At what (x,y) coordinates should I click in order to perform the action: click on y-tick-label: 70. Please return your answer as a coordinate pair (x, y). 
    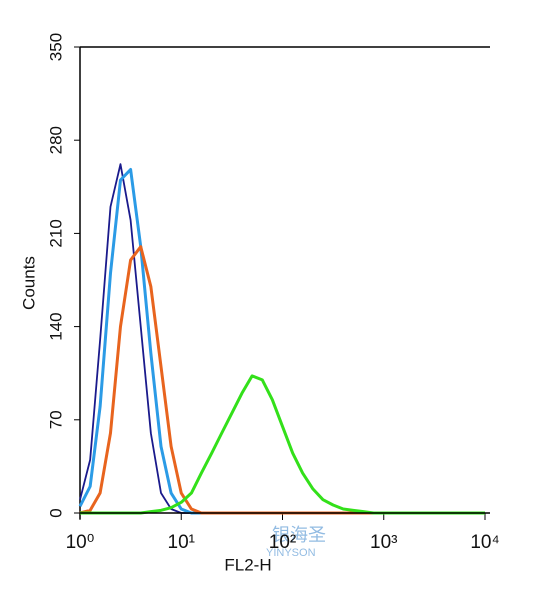
    Looking at the image, I should click on (55, 419).